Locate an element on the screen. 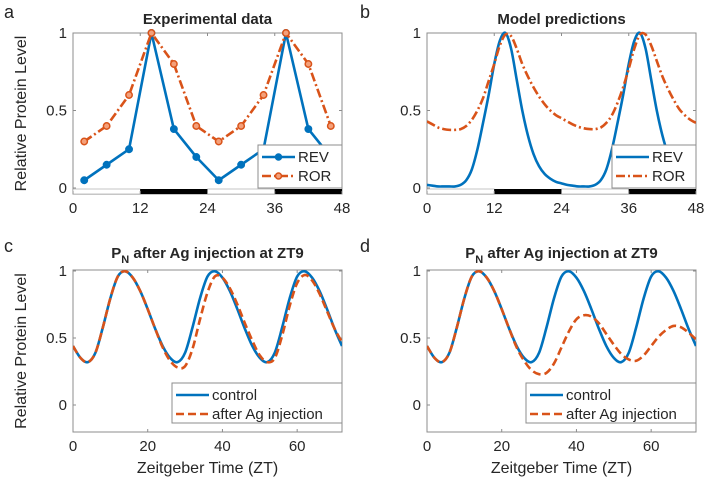  chart-title: Experimental data is located at coordinates (208, 19).